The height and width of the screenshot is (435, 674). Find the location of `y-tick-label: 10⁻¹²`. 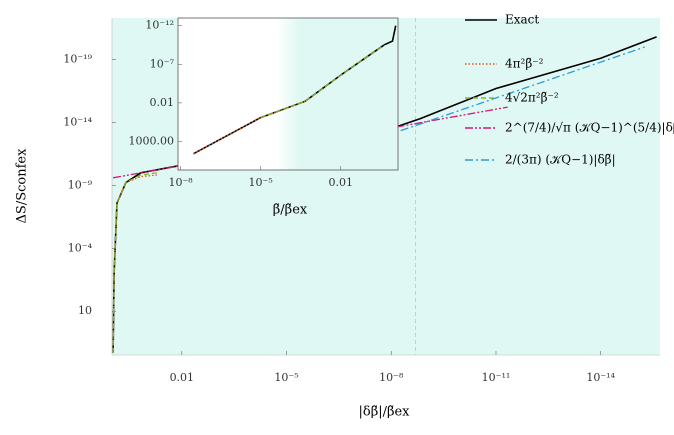

y-tick-label: 10⁻¹² is located at coordinates (159, 25).